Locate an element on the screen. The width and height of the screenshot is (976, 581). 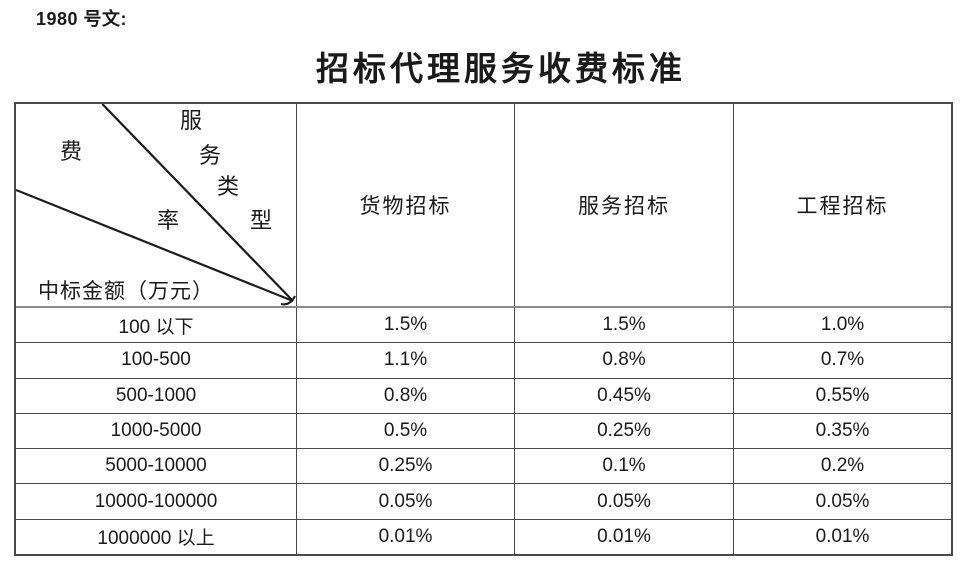
table-row: 5000-10000 0.25% 0.1% 0.2% is located at coordinates (483, 467).